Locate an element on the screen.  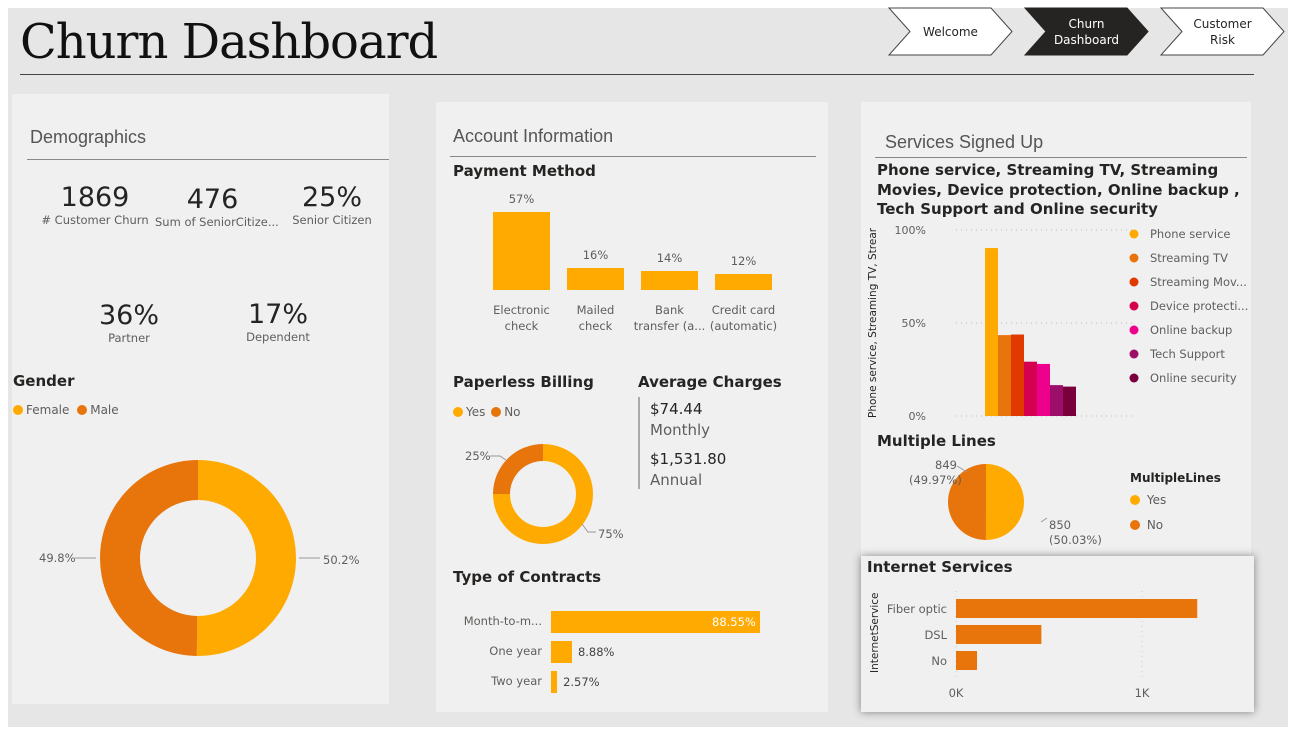
demographics-title: Demographics is located at coordinates (88, 137).